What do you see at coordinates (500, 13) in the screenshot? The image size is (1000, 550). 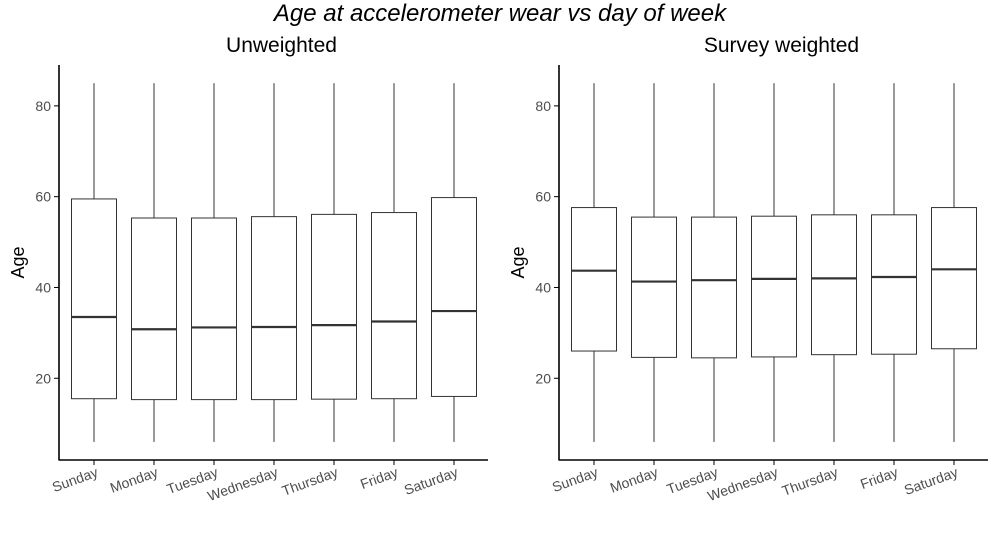 I see `chart-main-title: Age at accelerometer wear vs day of week` at bounding box center [500, 13].